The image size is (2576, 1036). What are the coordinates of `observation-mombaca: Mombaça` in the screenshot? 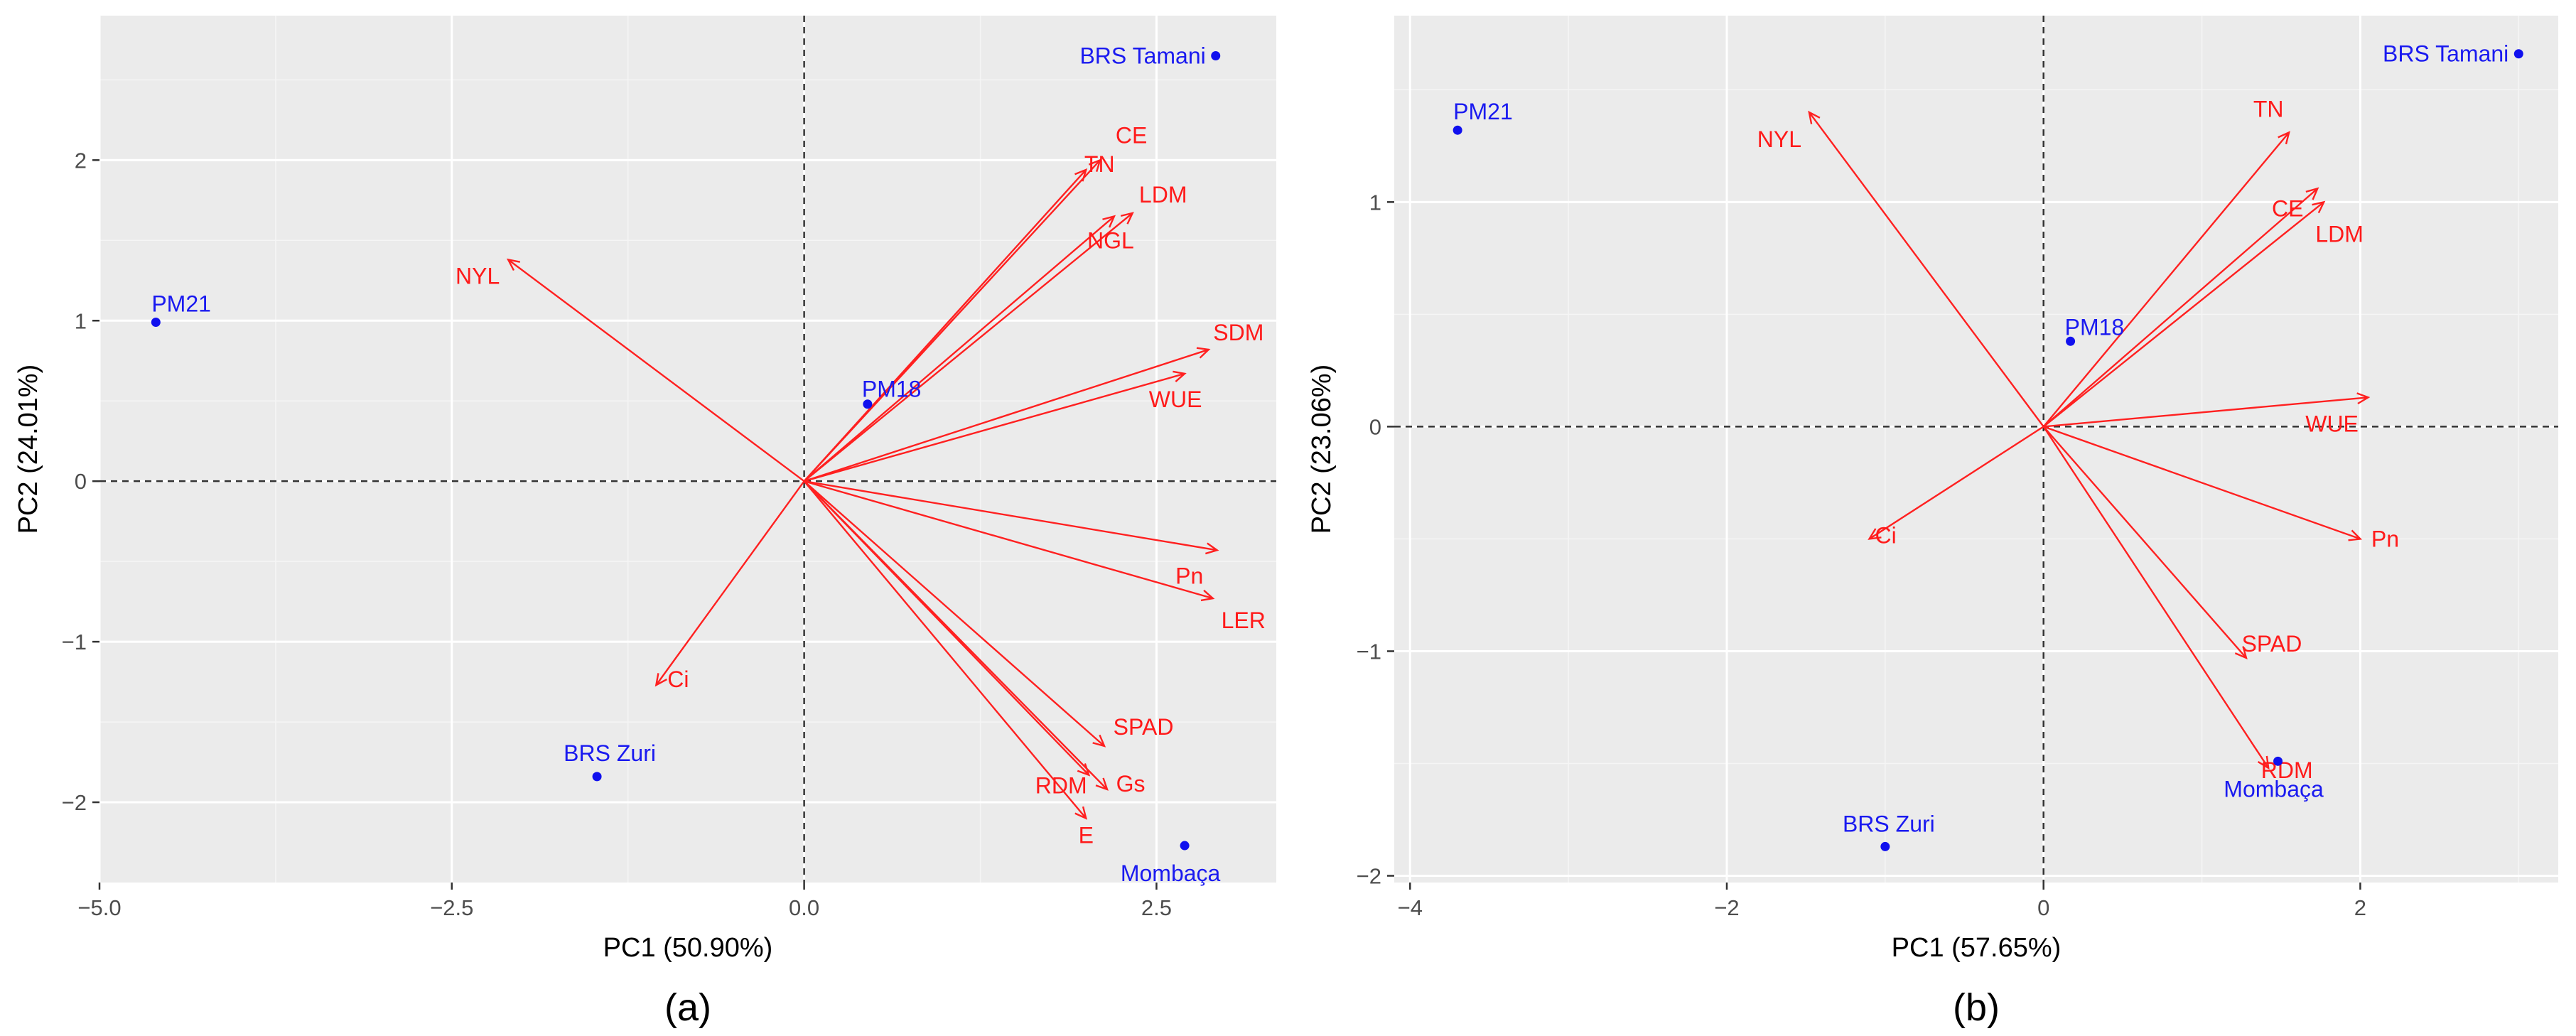 It's located at (2274, 779).